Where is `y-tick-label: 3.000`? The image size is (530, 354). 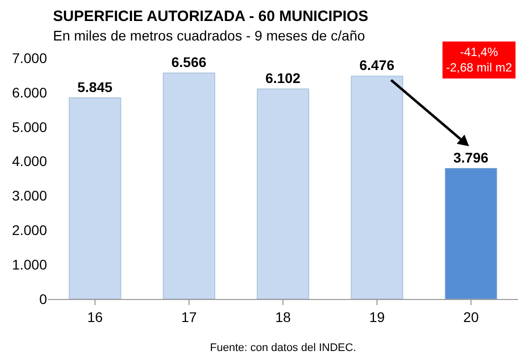 y-tick-label: 3.000 is located at coordinates (30, 196).